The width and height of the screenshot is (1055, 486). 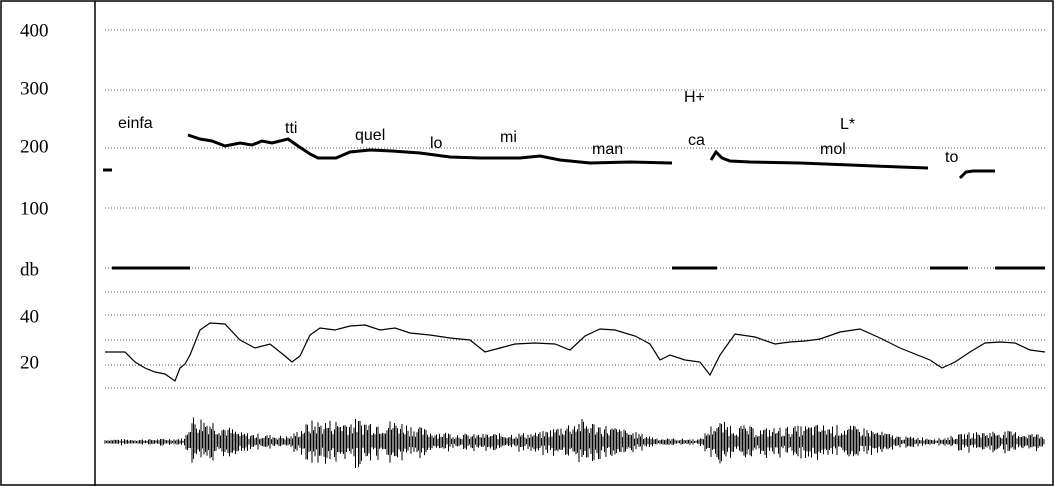 What do you see at coordinates (34, 208) in the screenshot?
I see `axis-label: 100` at bounding box center [34, 208].